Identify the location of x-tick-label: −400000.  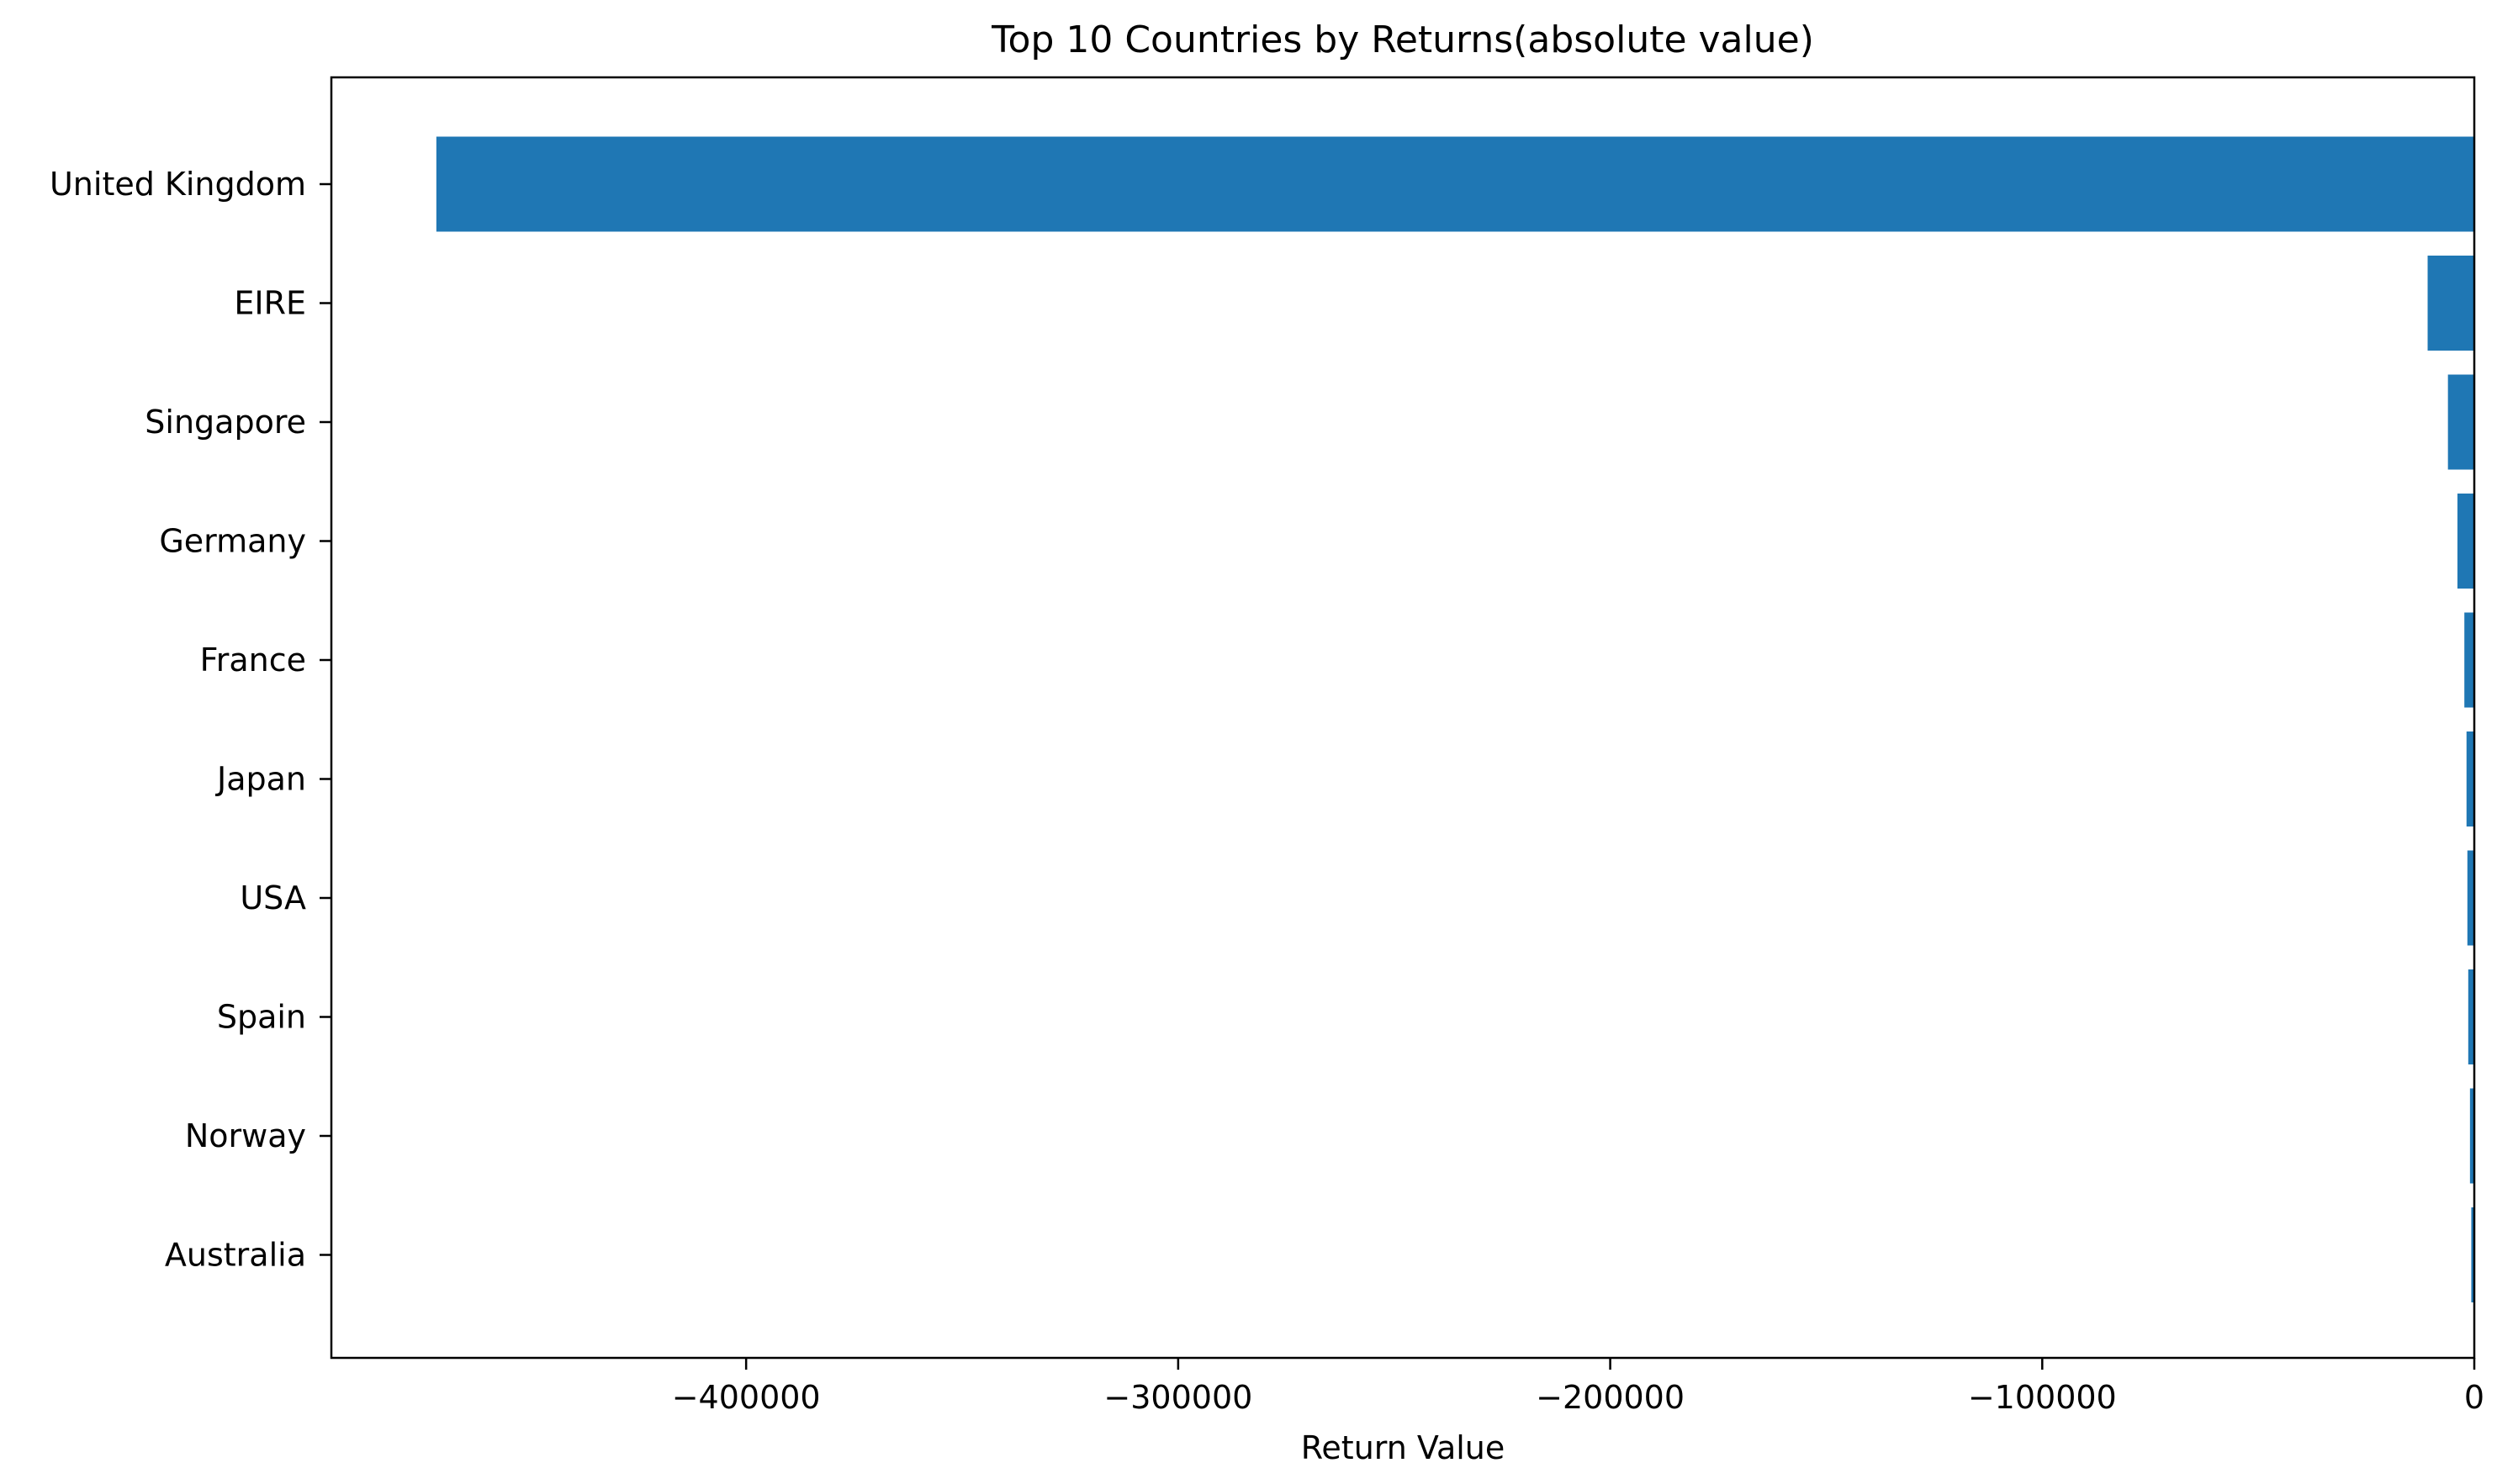
(746, 1397).